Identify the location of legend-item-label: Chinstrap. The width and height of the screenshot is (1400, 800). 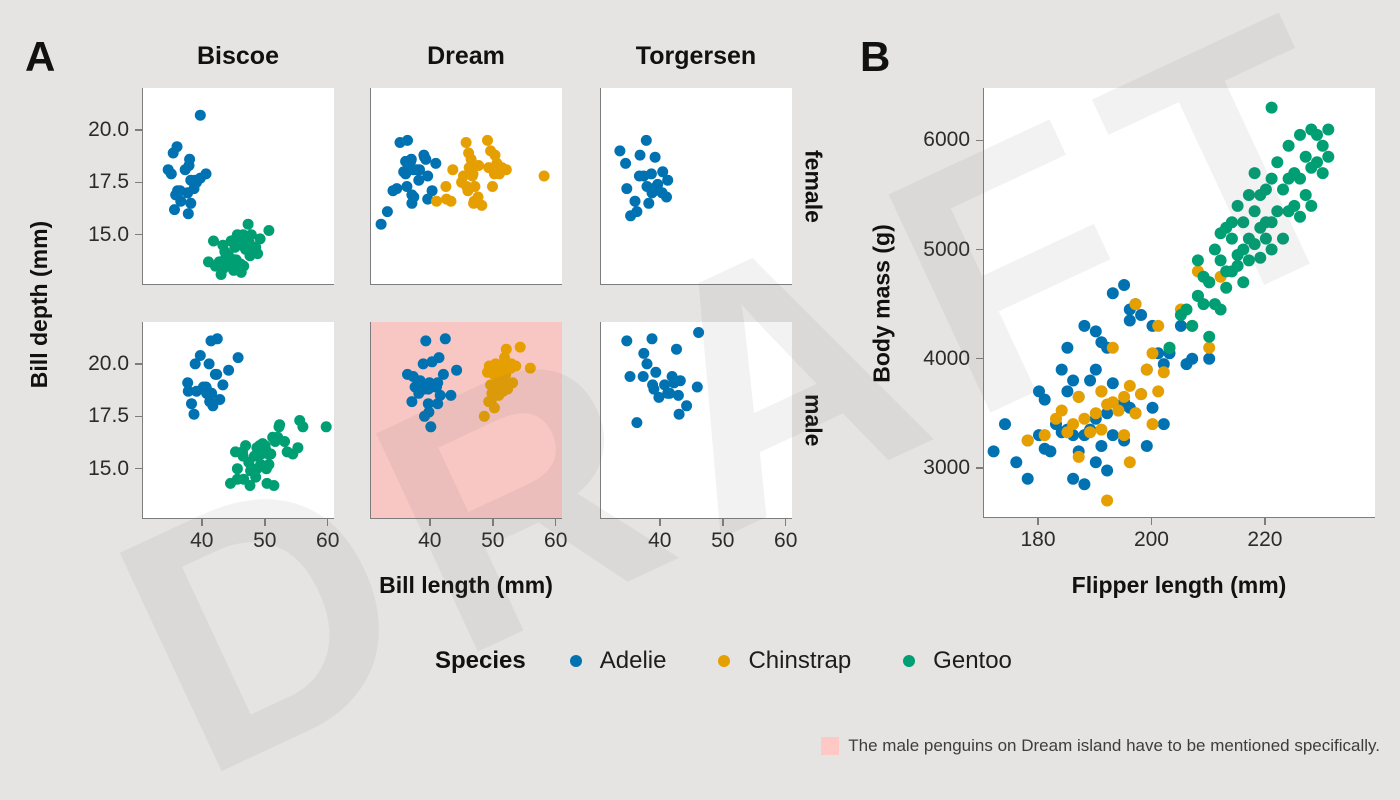
(800, 660).